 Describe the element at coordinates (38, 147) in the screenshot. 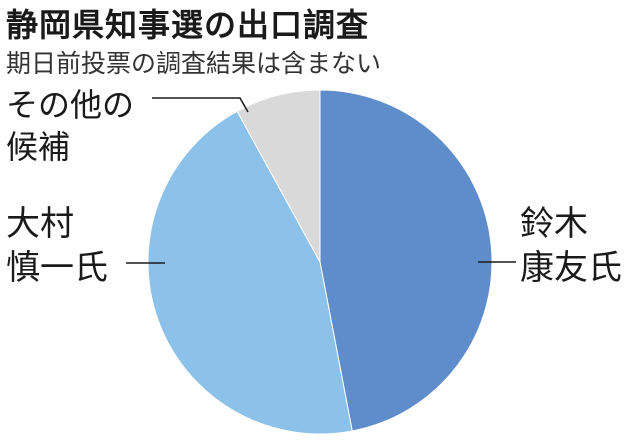

I see `slice-label-other-line2: 候補` at that location.